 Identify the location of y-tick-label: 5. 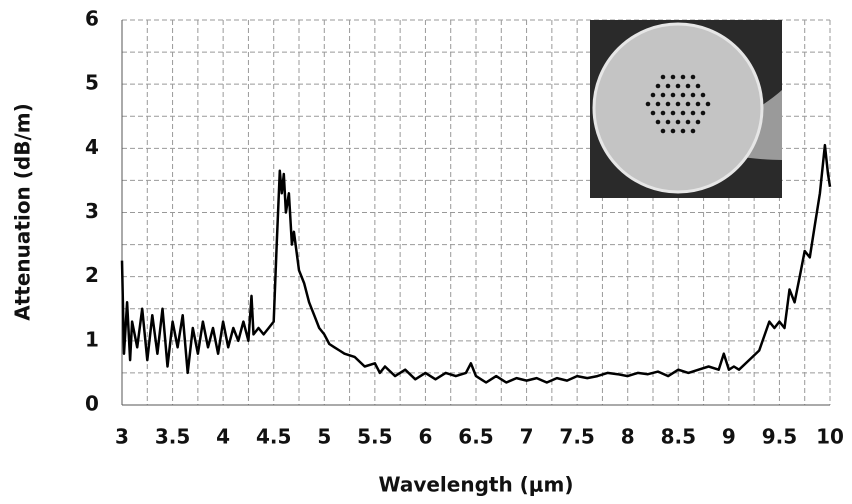
(92, 83).